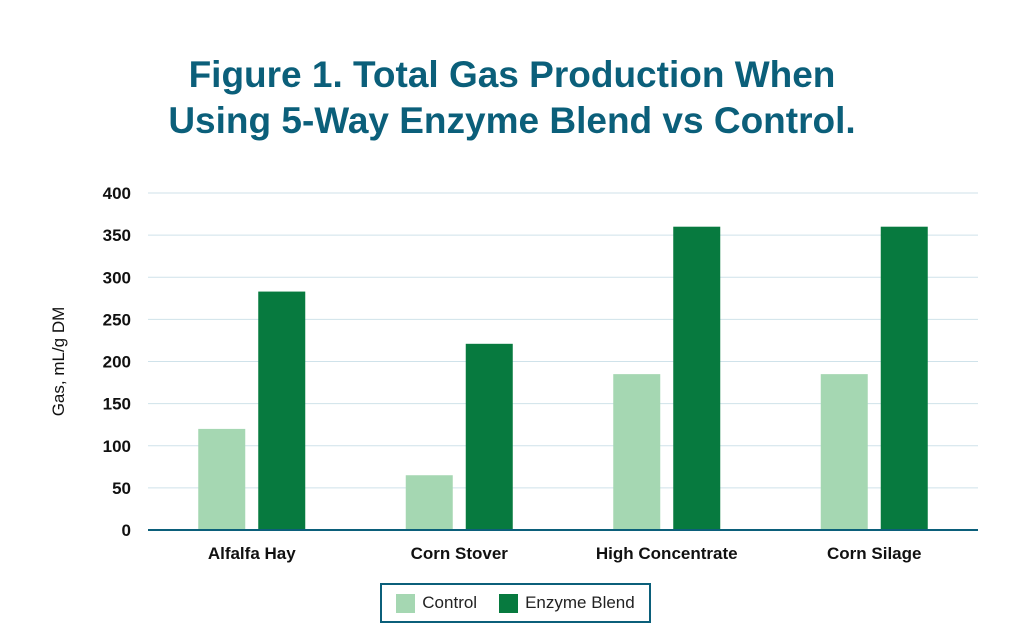 This screenshot has height=638, width=1024. Describe the element at coordinates (252, 553) in the screenshot. I see `x-tick-label: Alfalfa Hay` at that location.